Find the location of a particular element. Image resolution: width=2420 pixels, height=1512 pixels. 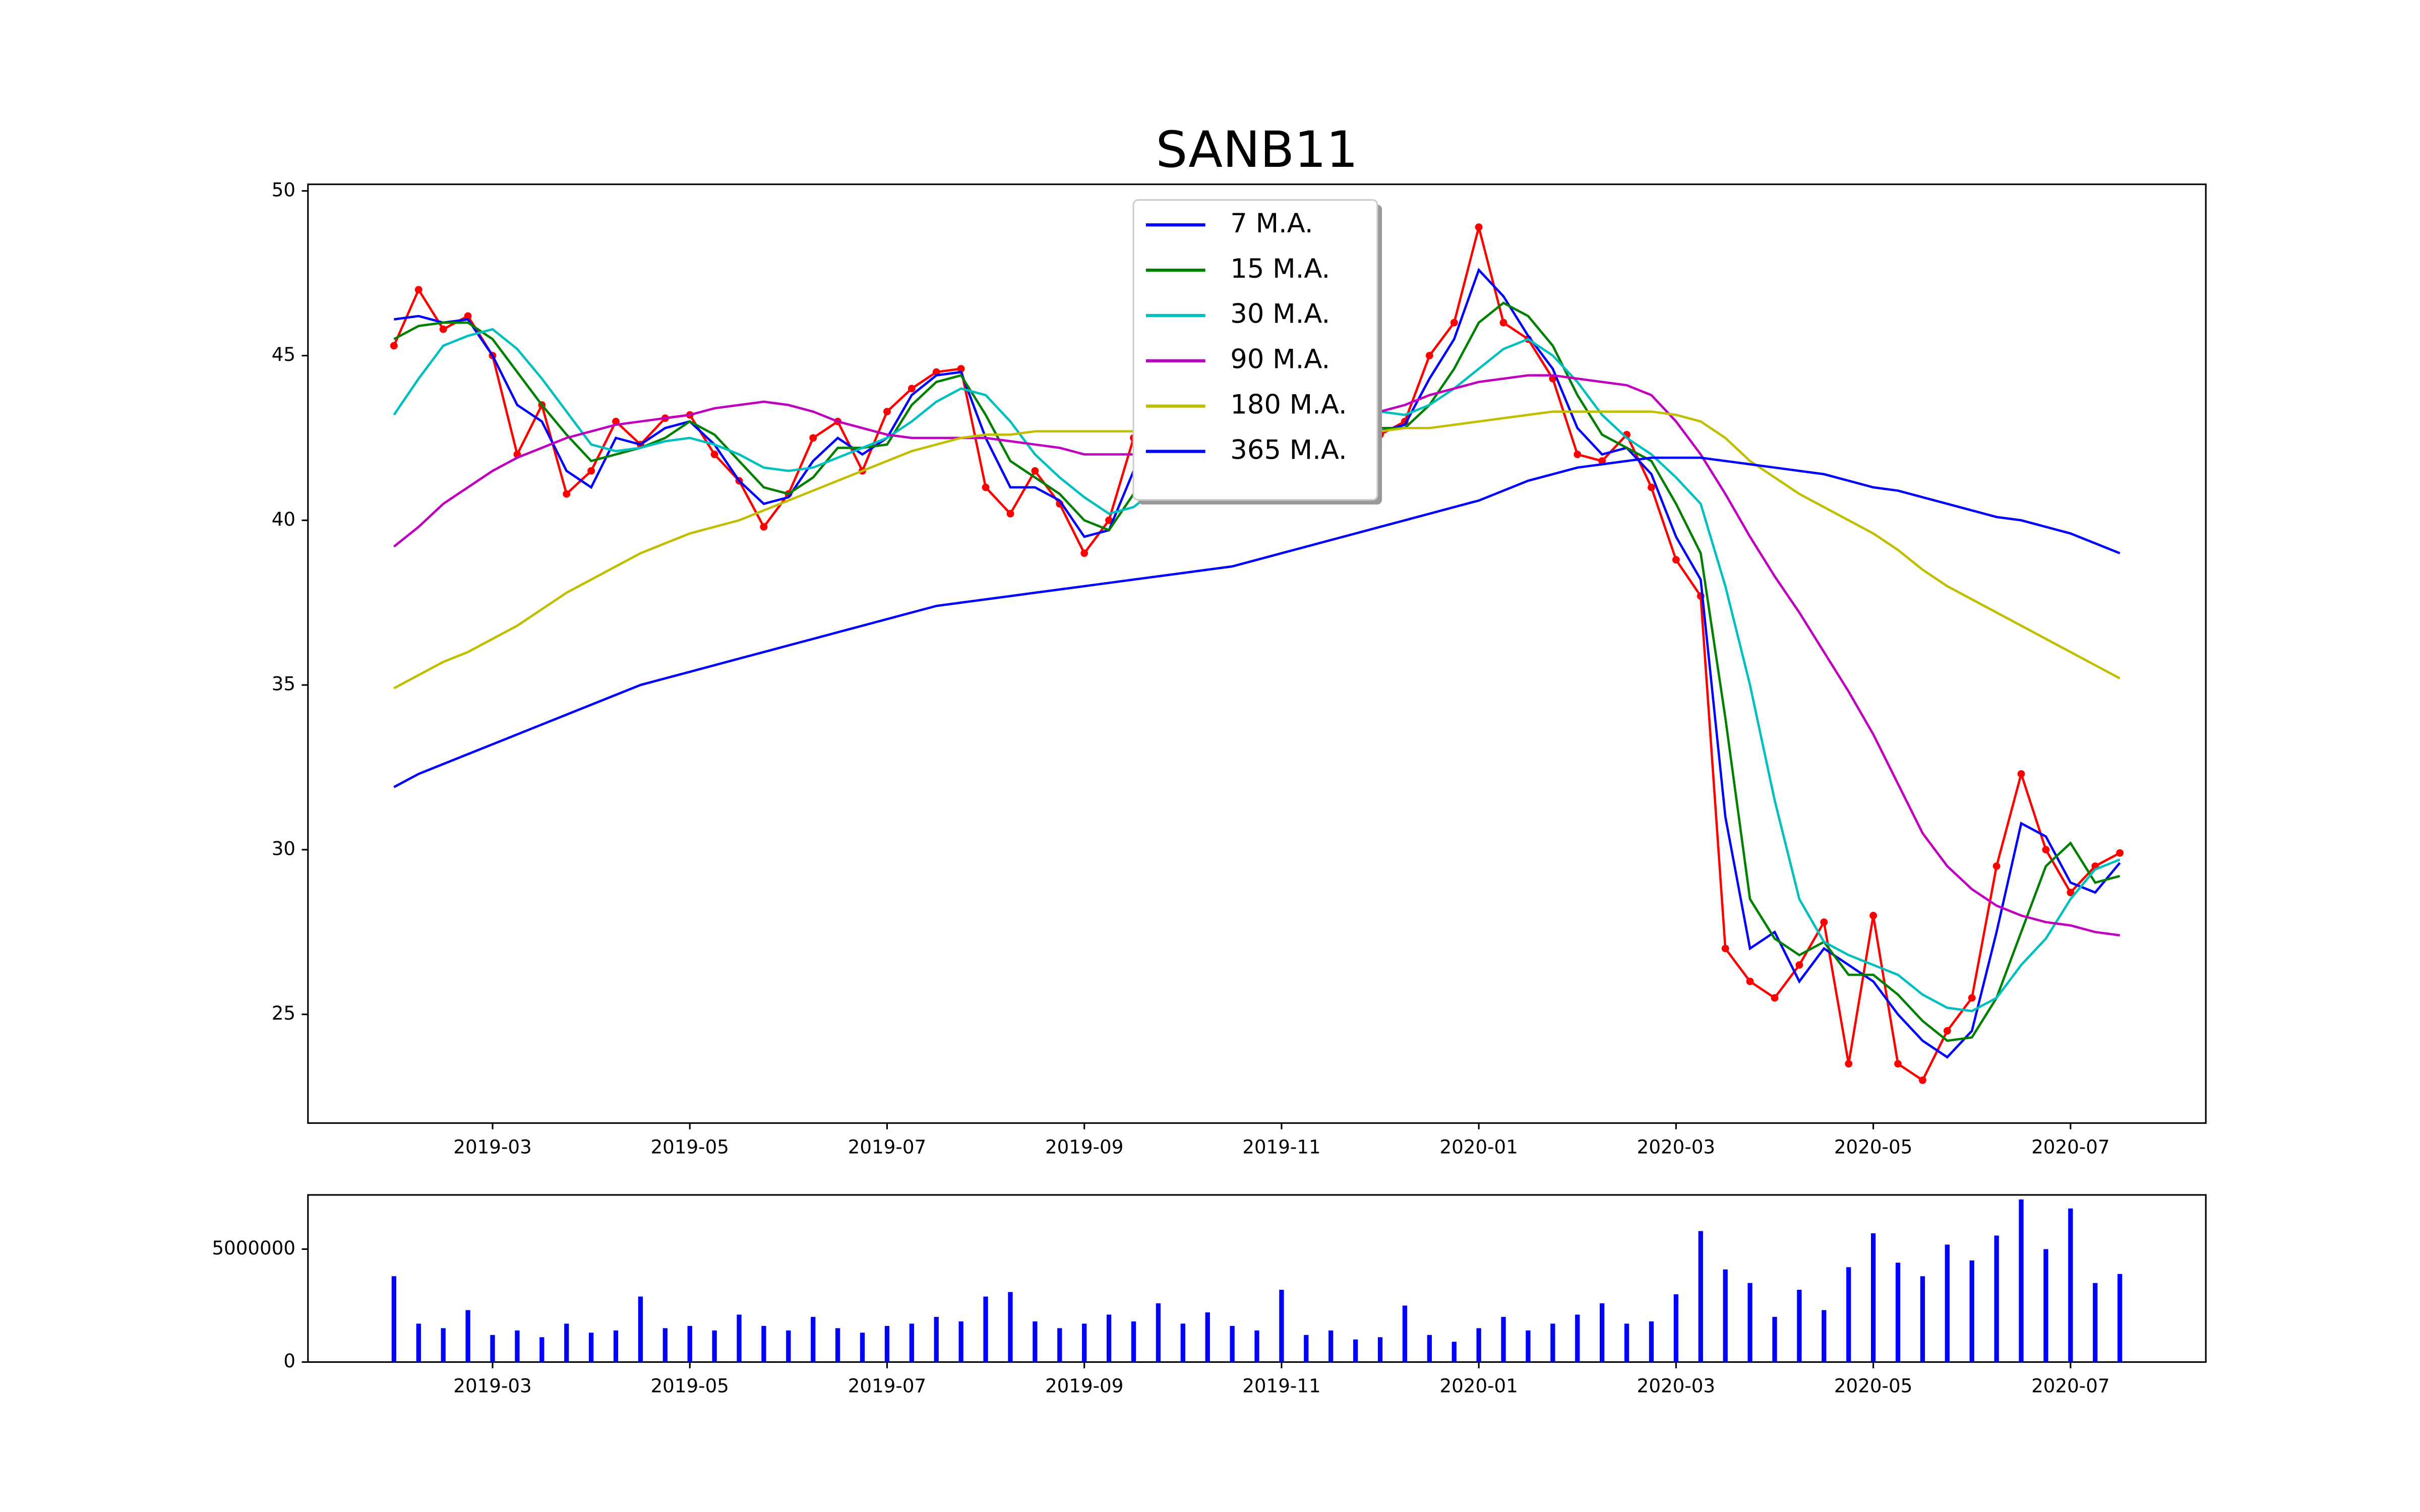

legend-box is located at coordinates (1255, 350).